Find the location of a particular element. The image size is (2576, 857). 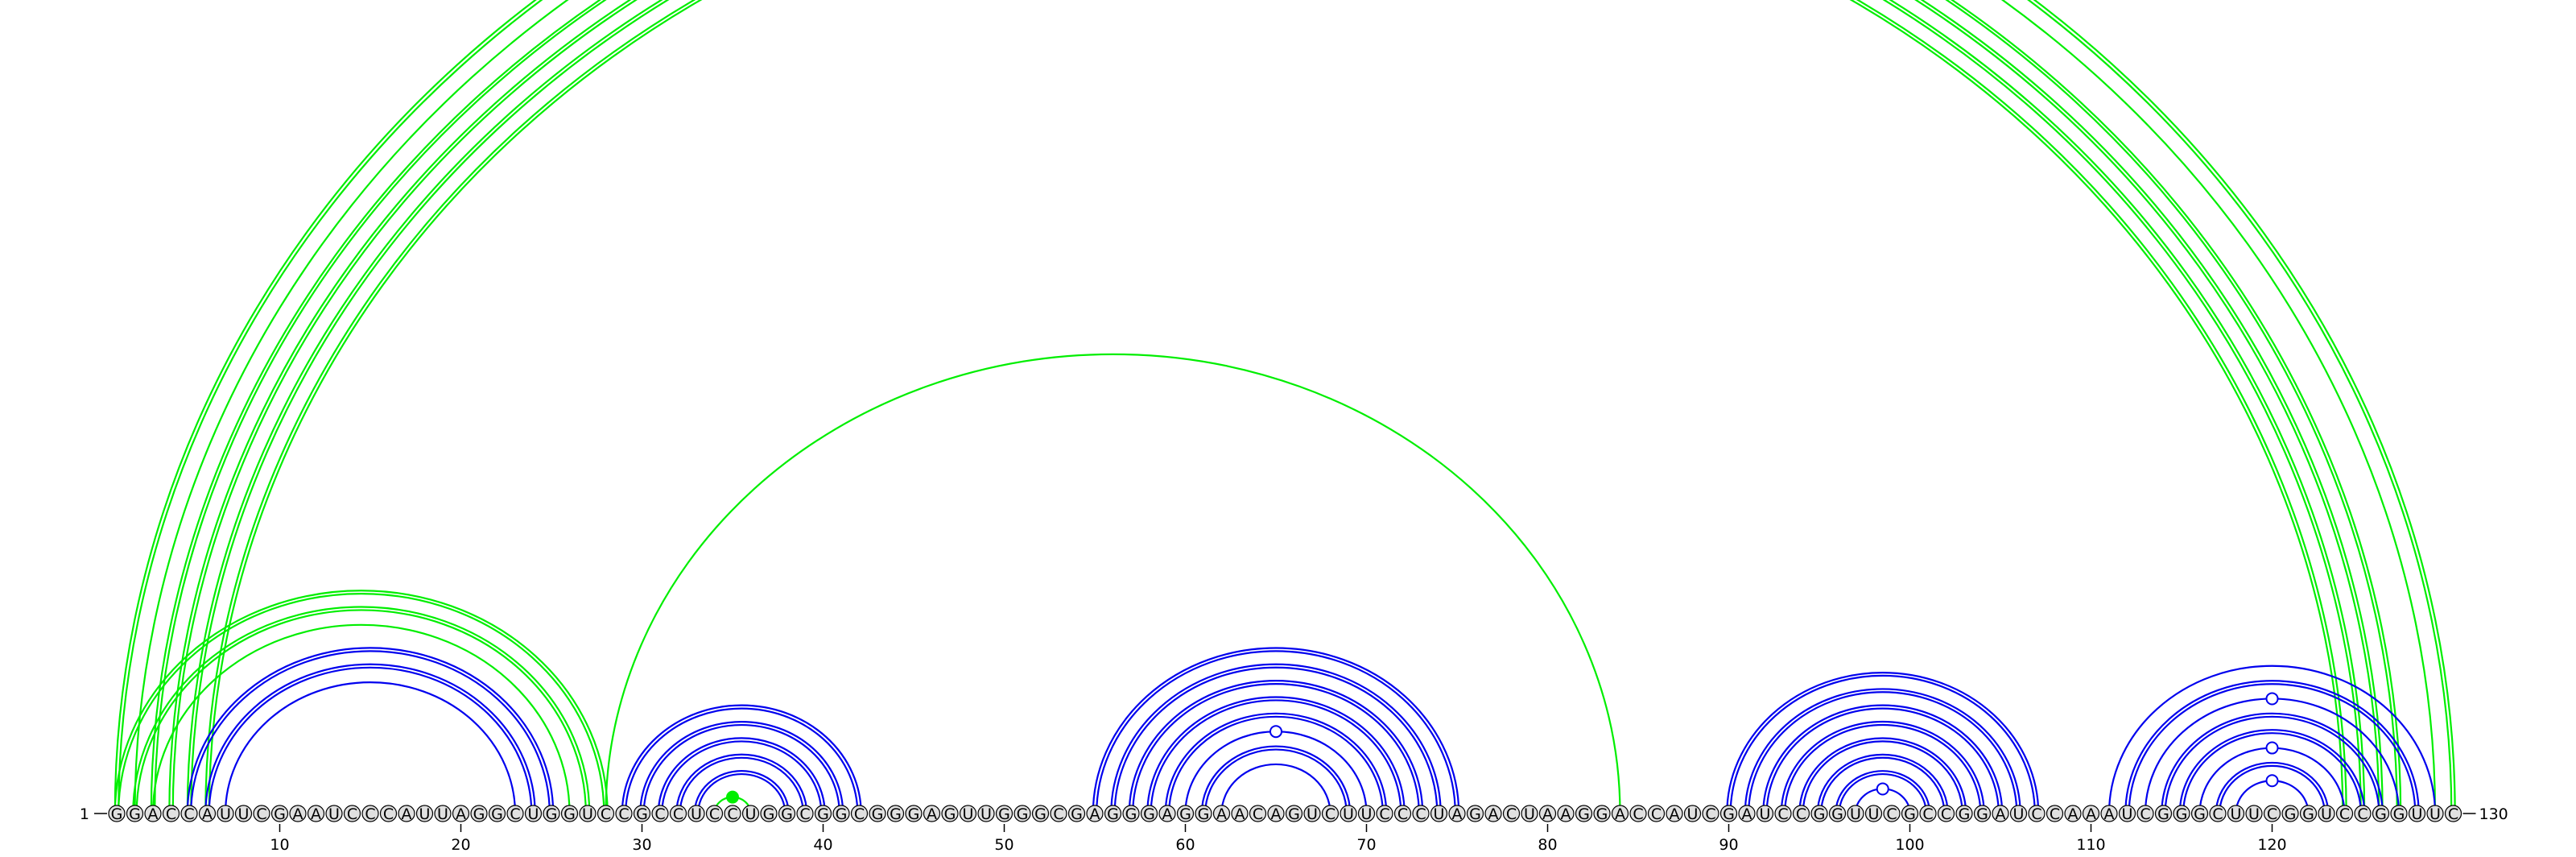

arc-95-102-line2 is located at coordinates (1882, 783).